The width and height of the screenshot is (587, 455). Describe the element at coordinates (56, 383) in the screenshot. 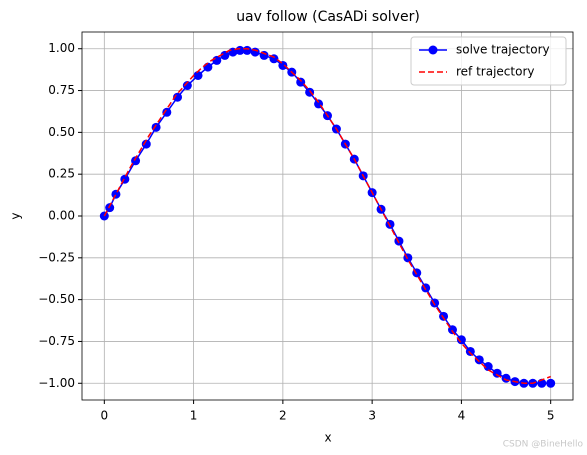

I see `y-tick-label: −1.00` at that location.